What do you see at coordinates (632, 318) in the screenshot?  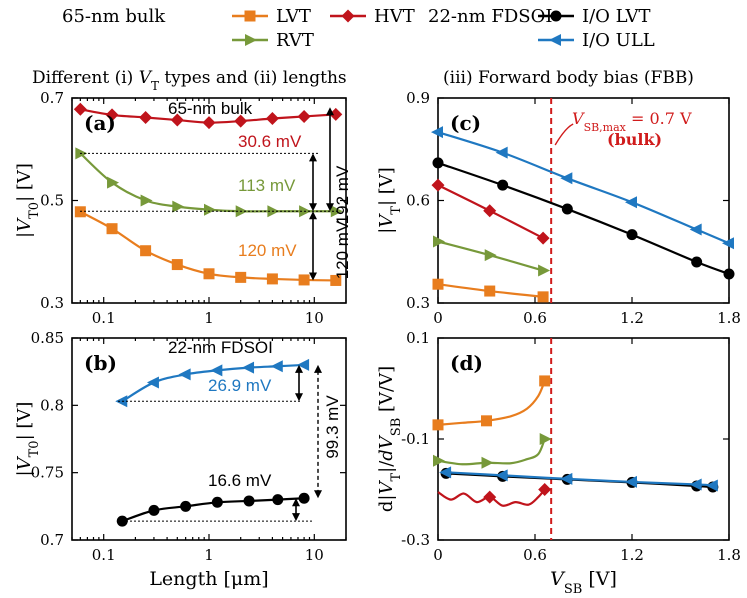 I see `panel-c-xtick-label: 1.2` at bounding box center [632, 318].